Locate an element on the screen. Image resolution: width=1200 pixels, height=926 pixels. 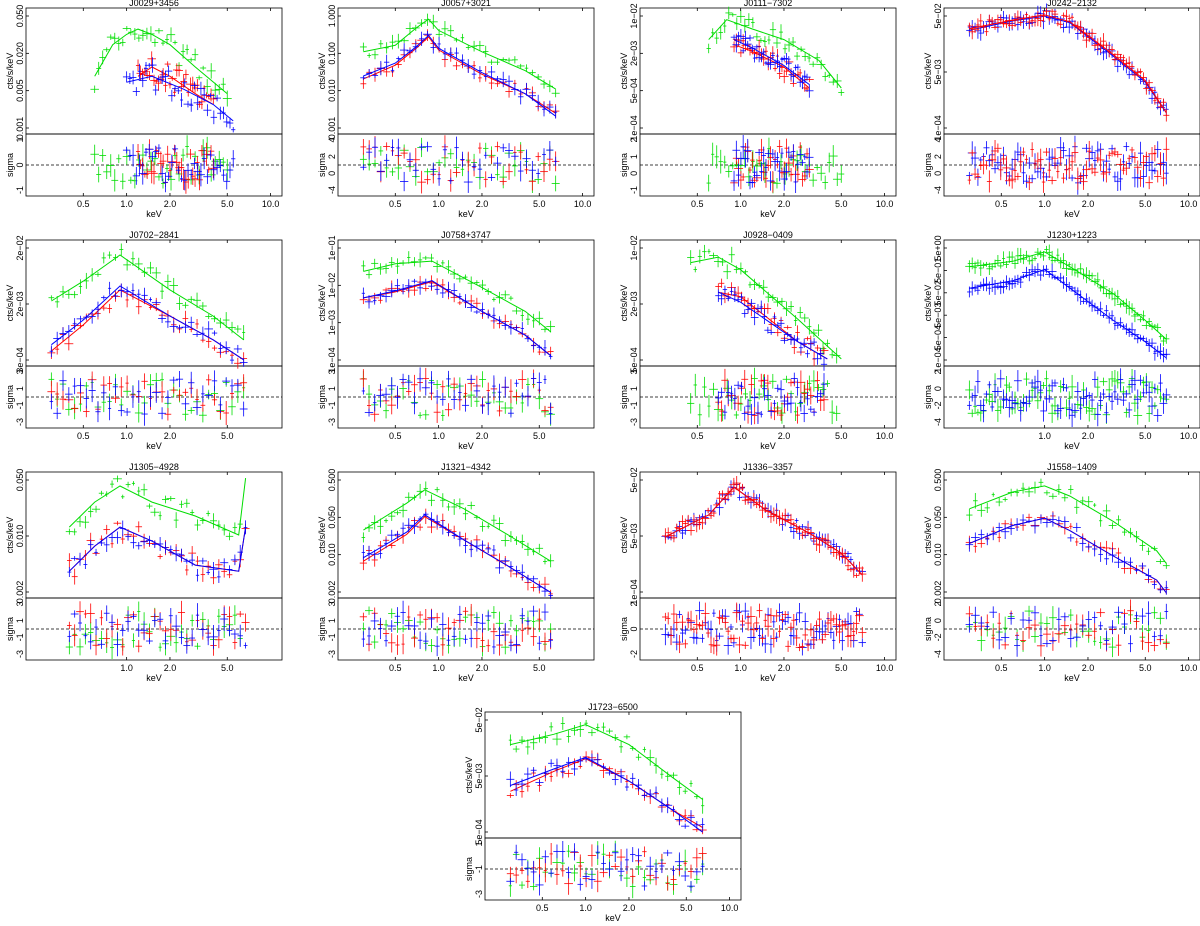
panel-title: J0242−2132 is located at coordinates (1072, 4).